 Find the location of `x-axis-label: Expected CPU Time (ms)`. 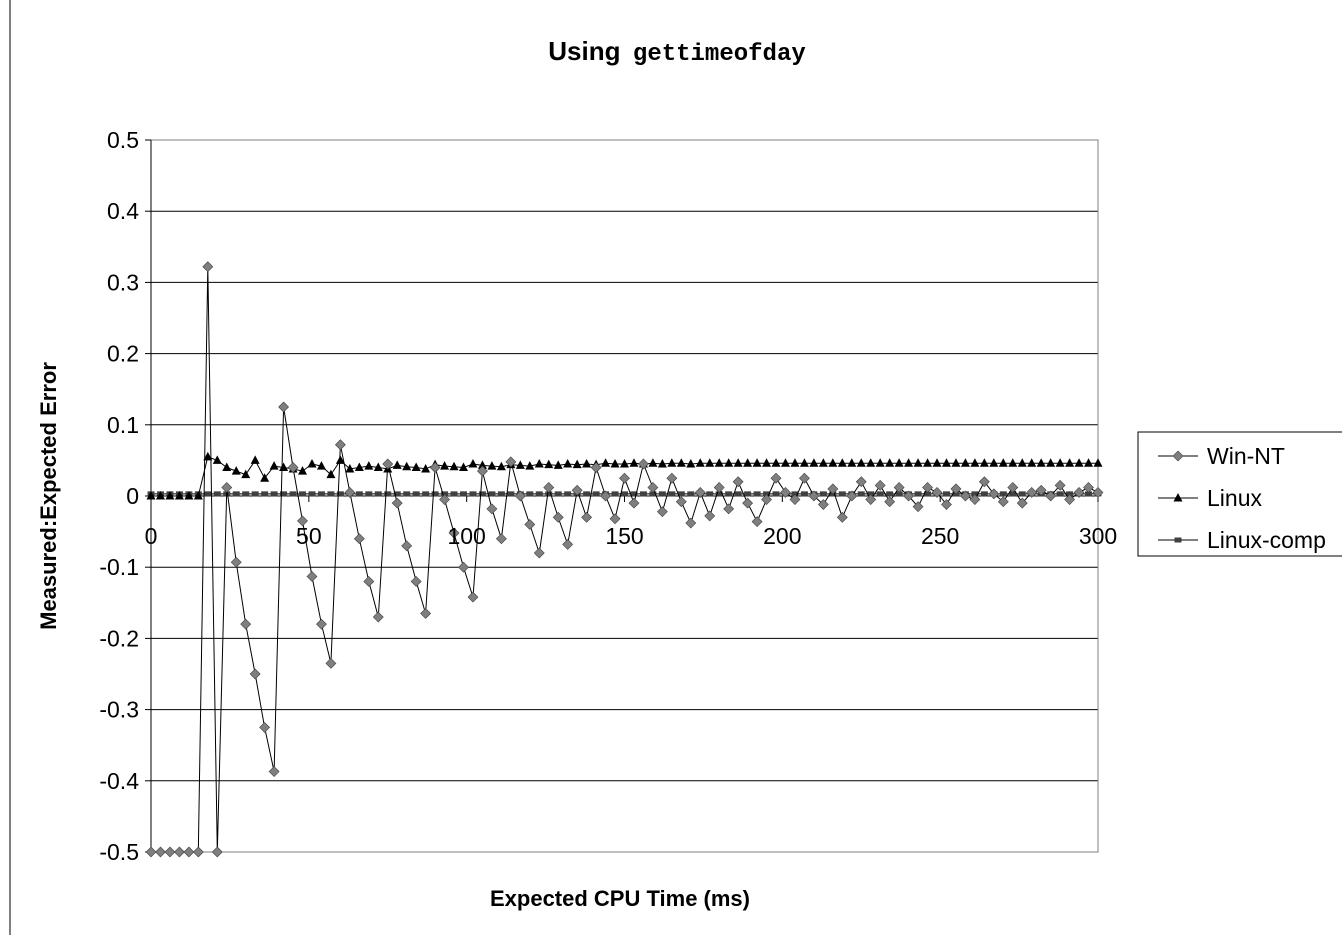

x-axis-label: Expected CPU Time (ms) is located at coordinates (620, 898).